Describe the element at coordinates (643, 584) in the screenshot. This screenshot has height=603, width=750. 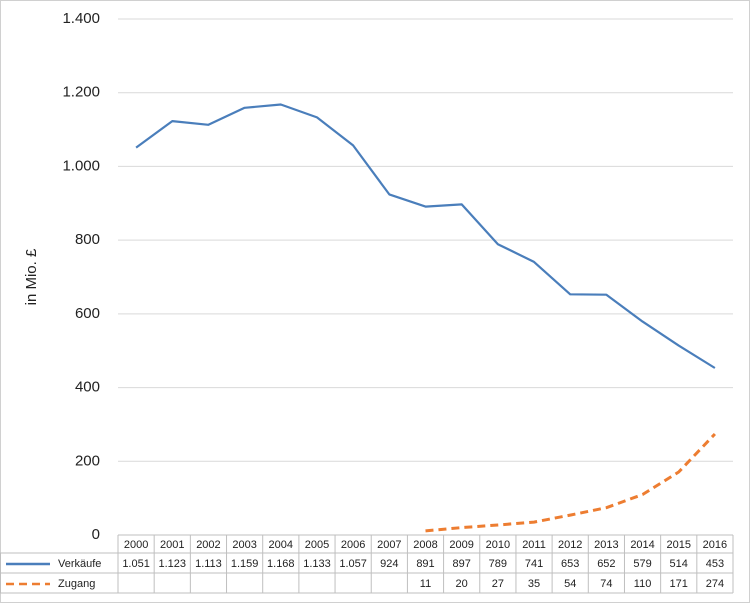
I see `table-cell: 110` at that location.